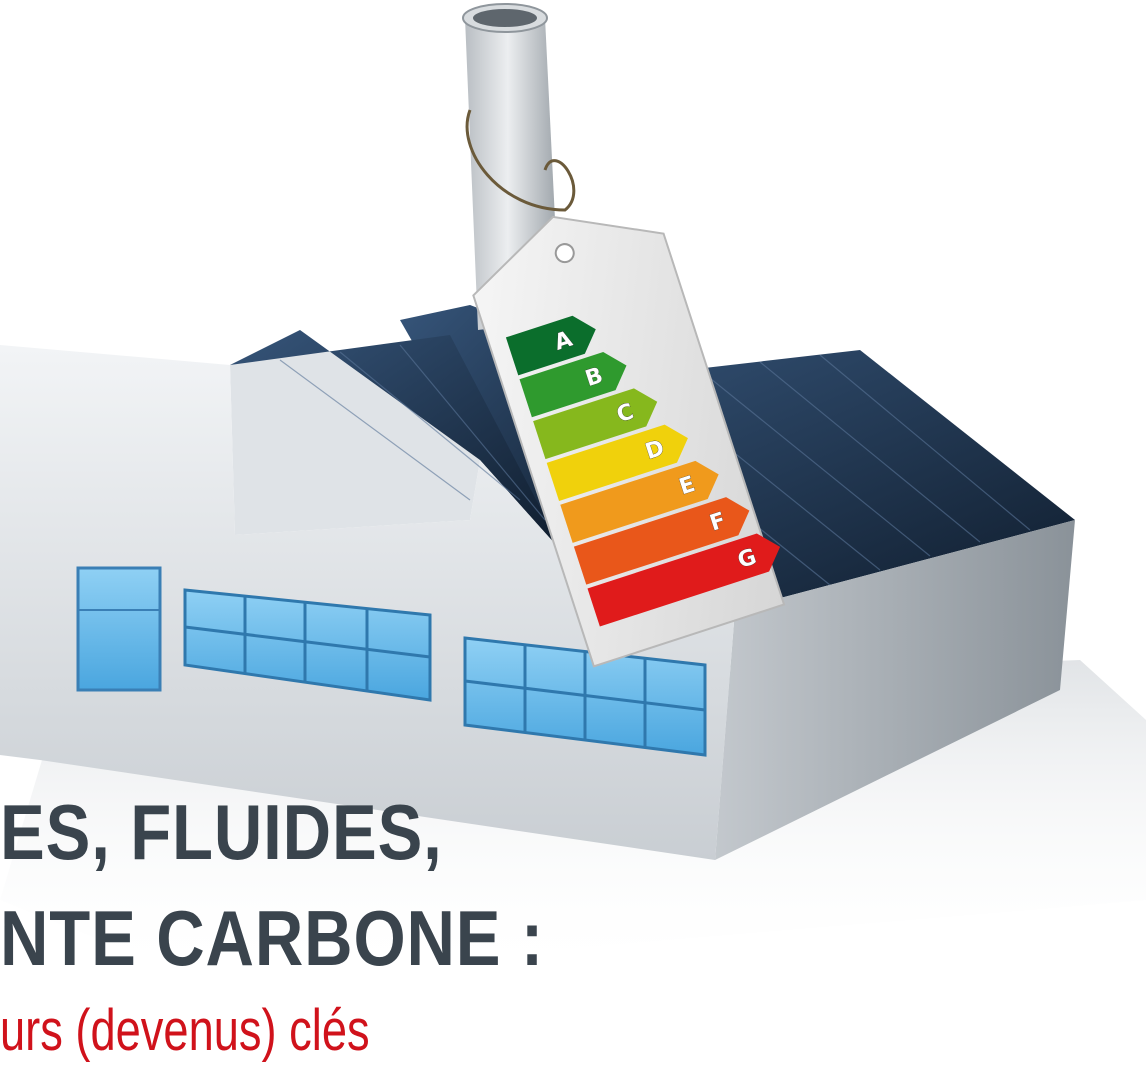 The image size is (1146, 1092). I want to click on grade-bar-b, so click(573, 385).